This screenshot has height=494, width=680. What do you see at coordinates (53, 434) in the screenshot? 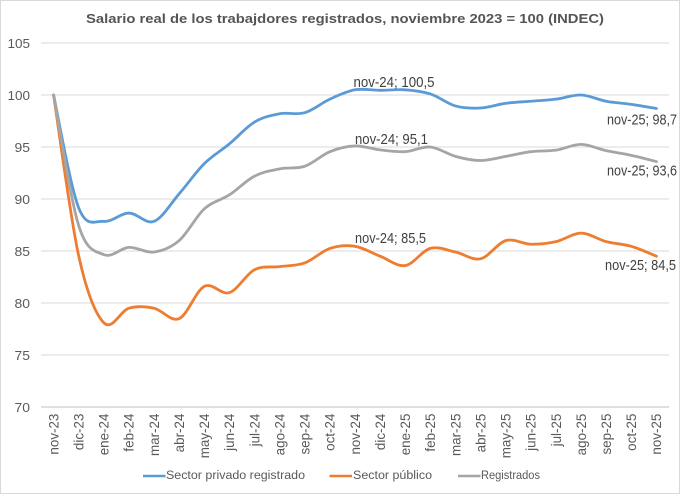
I see `svg-text: nov-23` at bounding box center [53, 434].